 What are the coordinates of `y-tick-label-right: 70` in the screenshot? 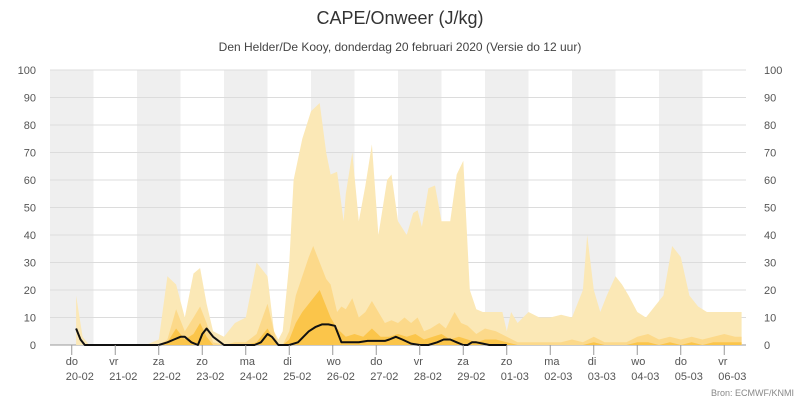 It's located at (770, 154).